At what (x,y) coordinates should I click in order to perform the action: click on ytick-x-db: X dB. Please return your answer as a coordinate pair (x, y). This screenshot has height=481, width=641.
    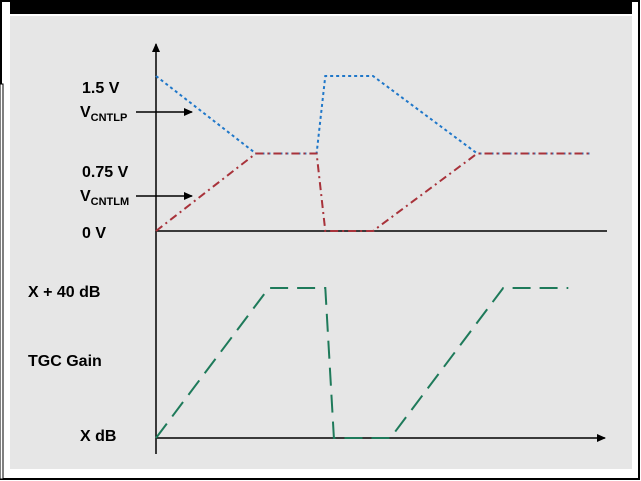
    Looking at the image, I should click on (98, 436).